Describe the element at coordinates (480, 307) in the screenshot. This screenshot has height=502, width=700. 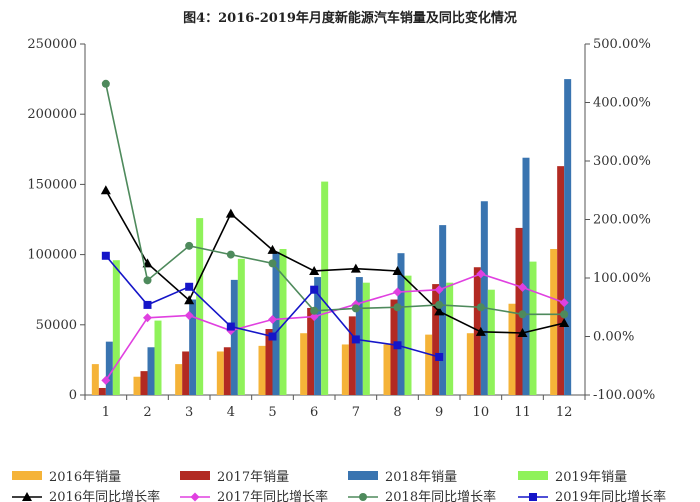
I see `point-2018年同比增长率-10` at that location.